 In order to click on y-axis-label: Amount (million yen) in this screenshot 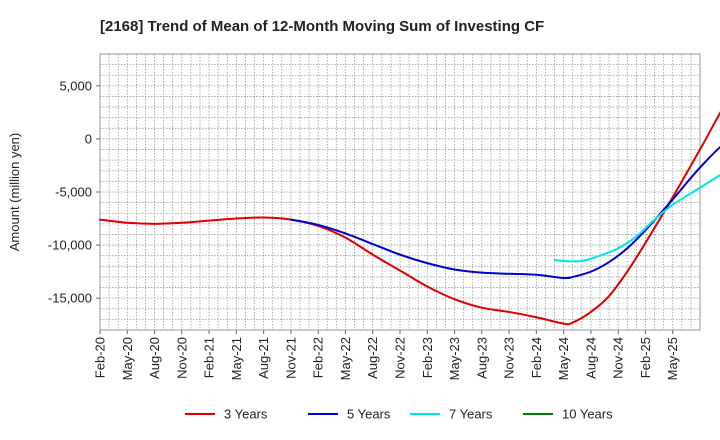, I will do `click(14, 192)`.